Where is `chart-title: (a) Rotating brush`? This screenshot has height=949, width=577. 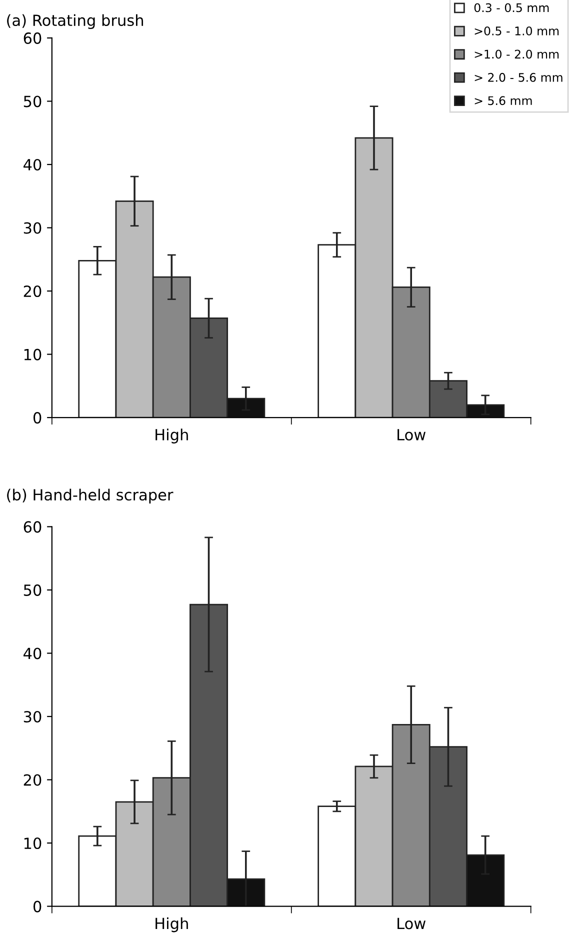
chart-title: (a) Rotating brush is located at coordinates (75, 22).